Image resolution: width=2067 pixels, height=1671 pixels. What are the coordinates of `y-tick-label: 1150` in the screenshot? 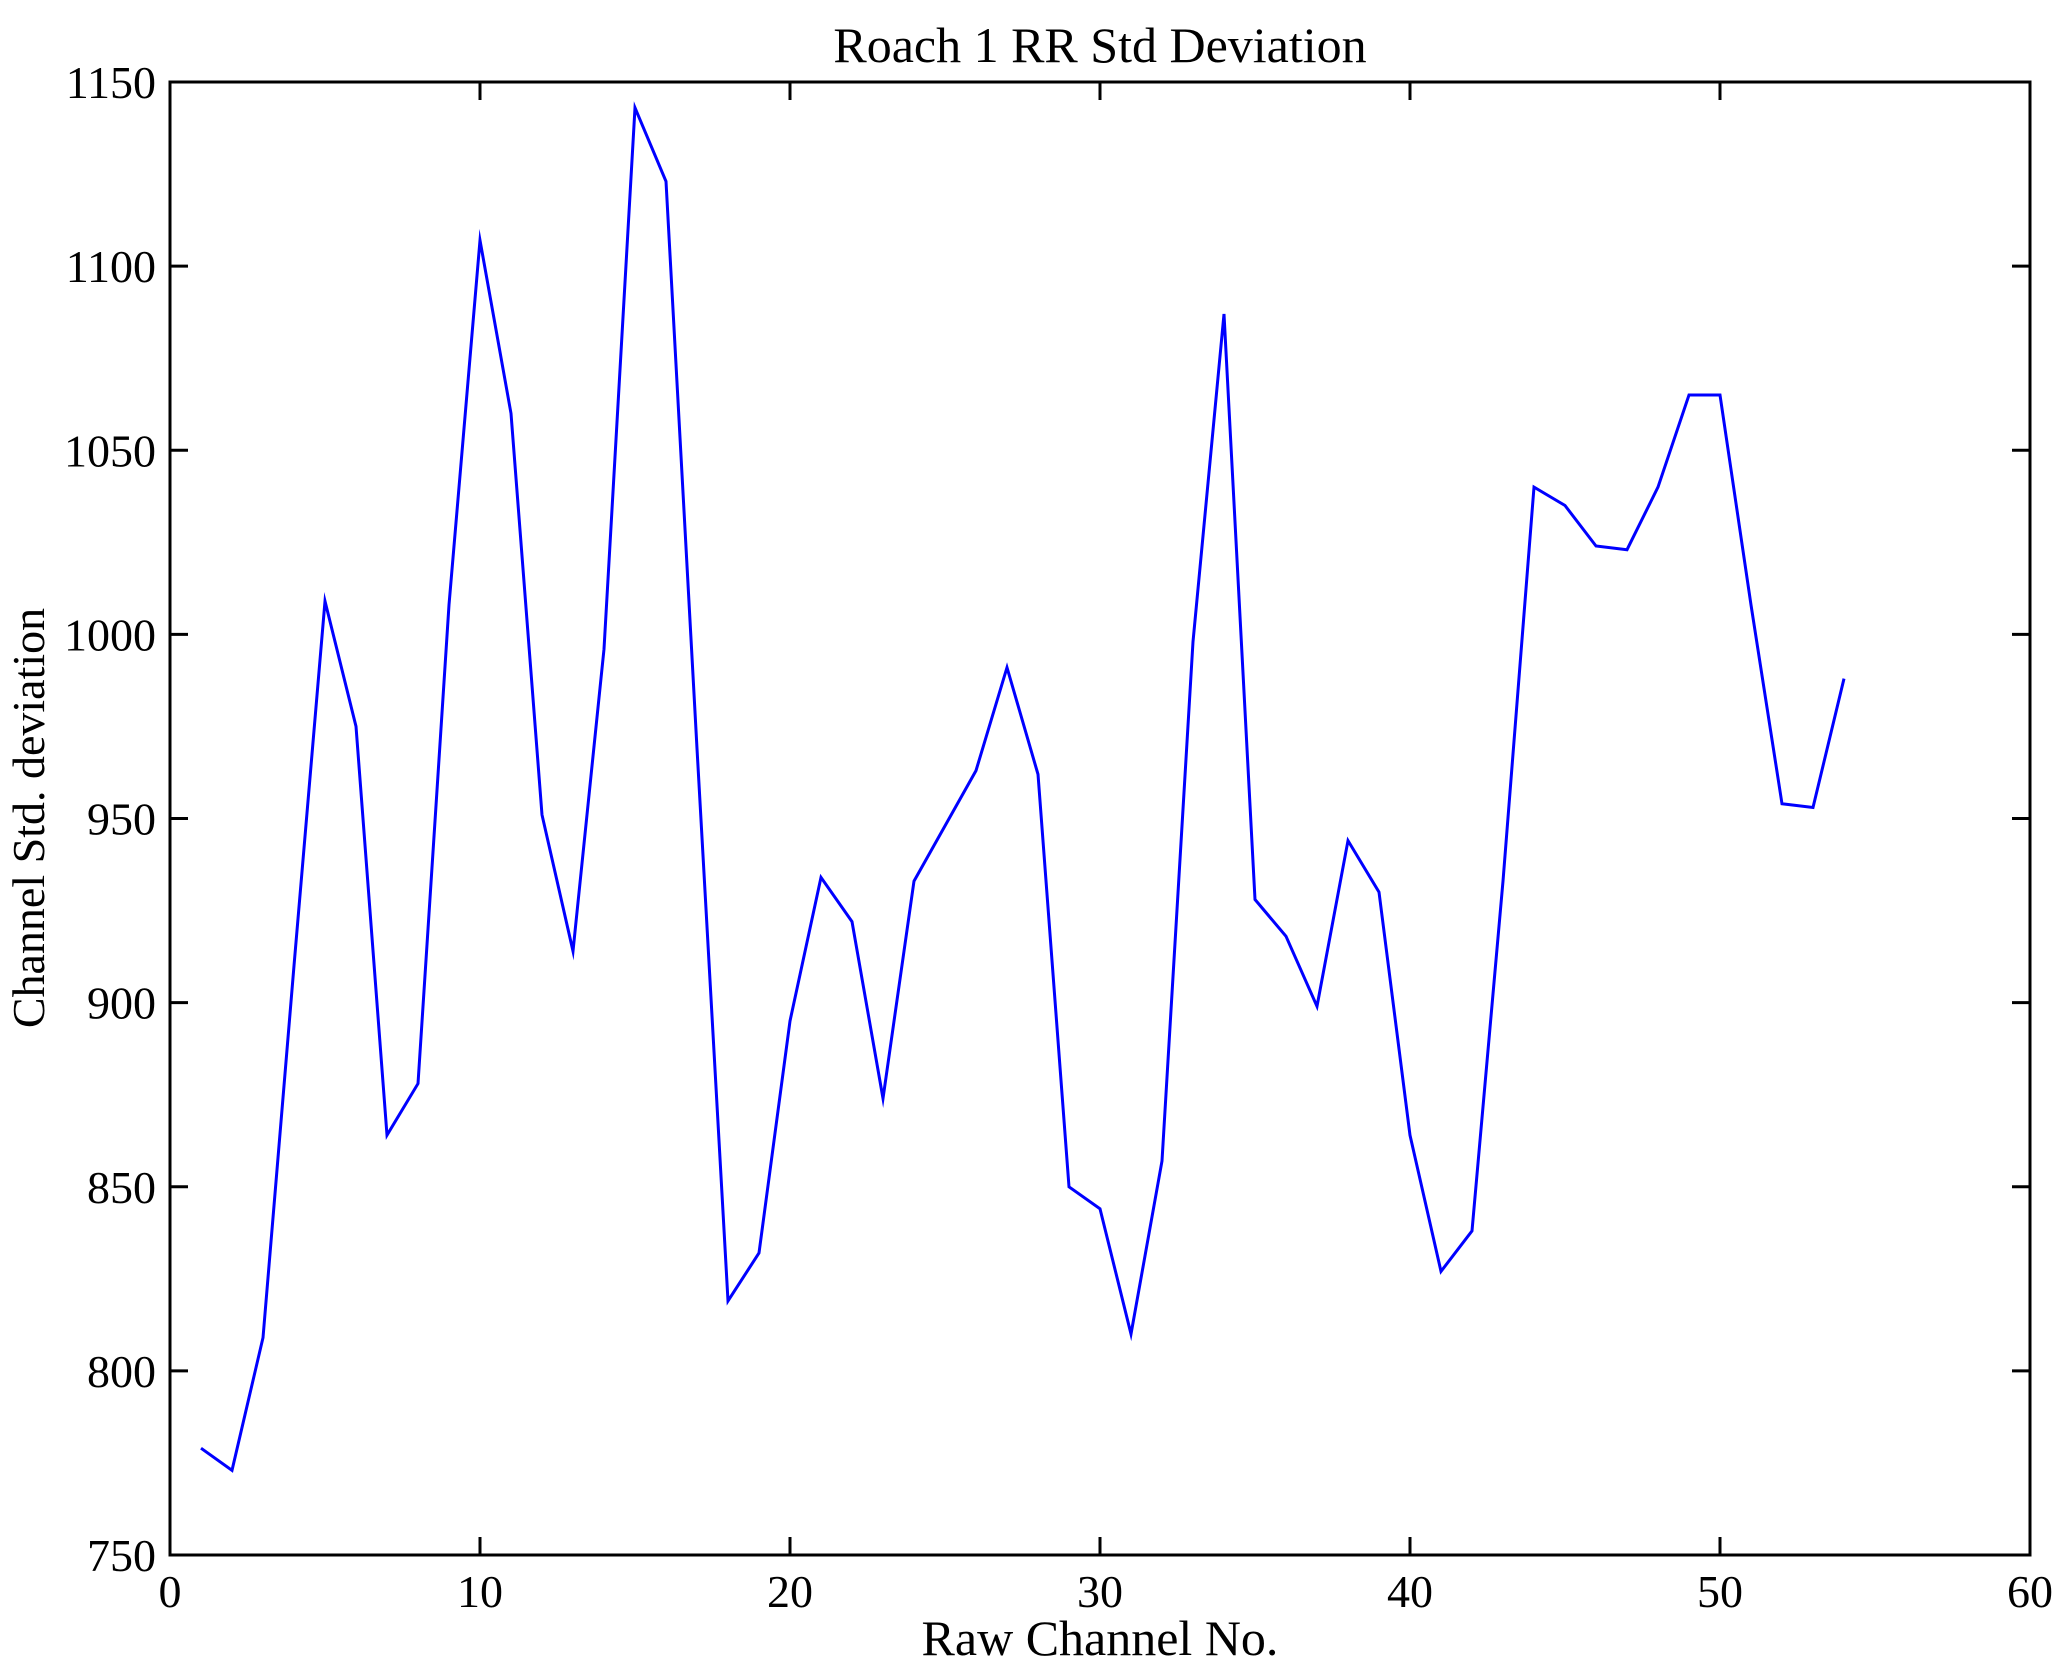 It's located at (111, 82).